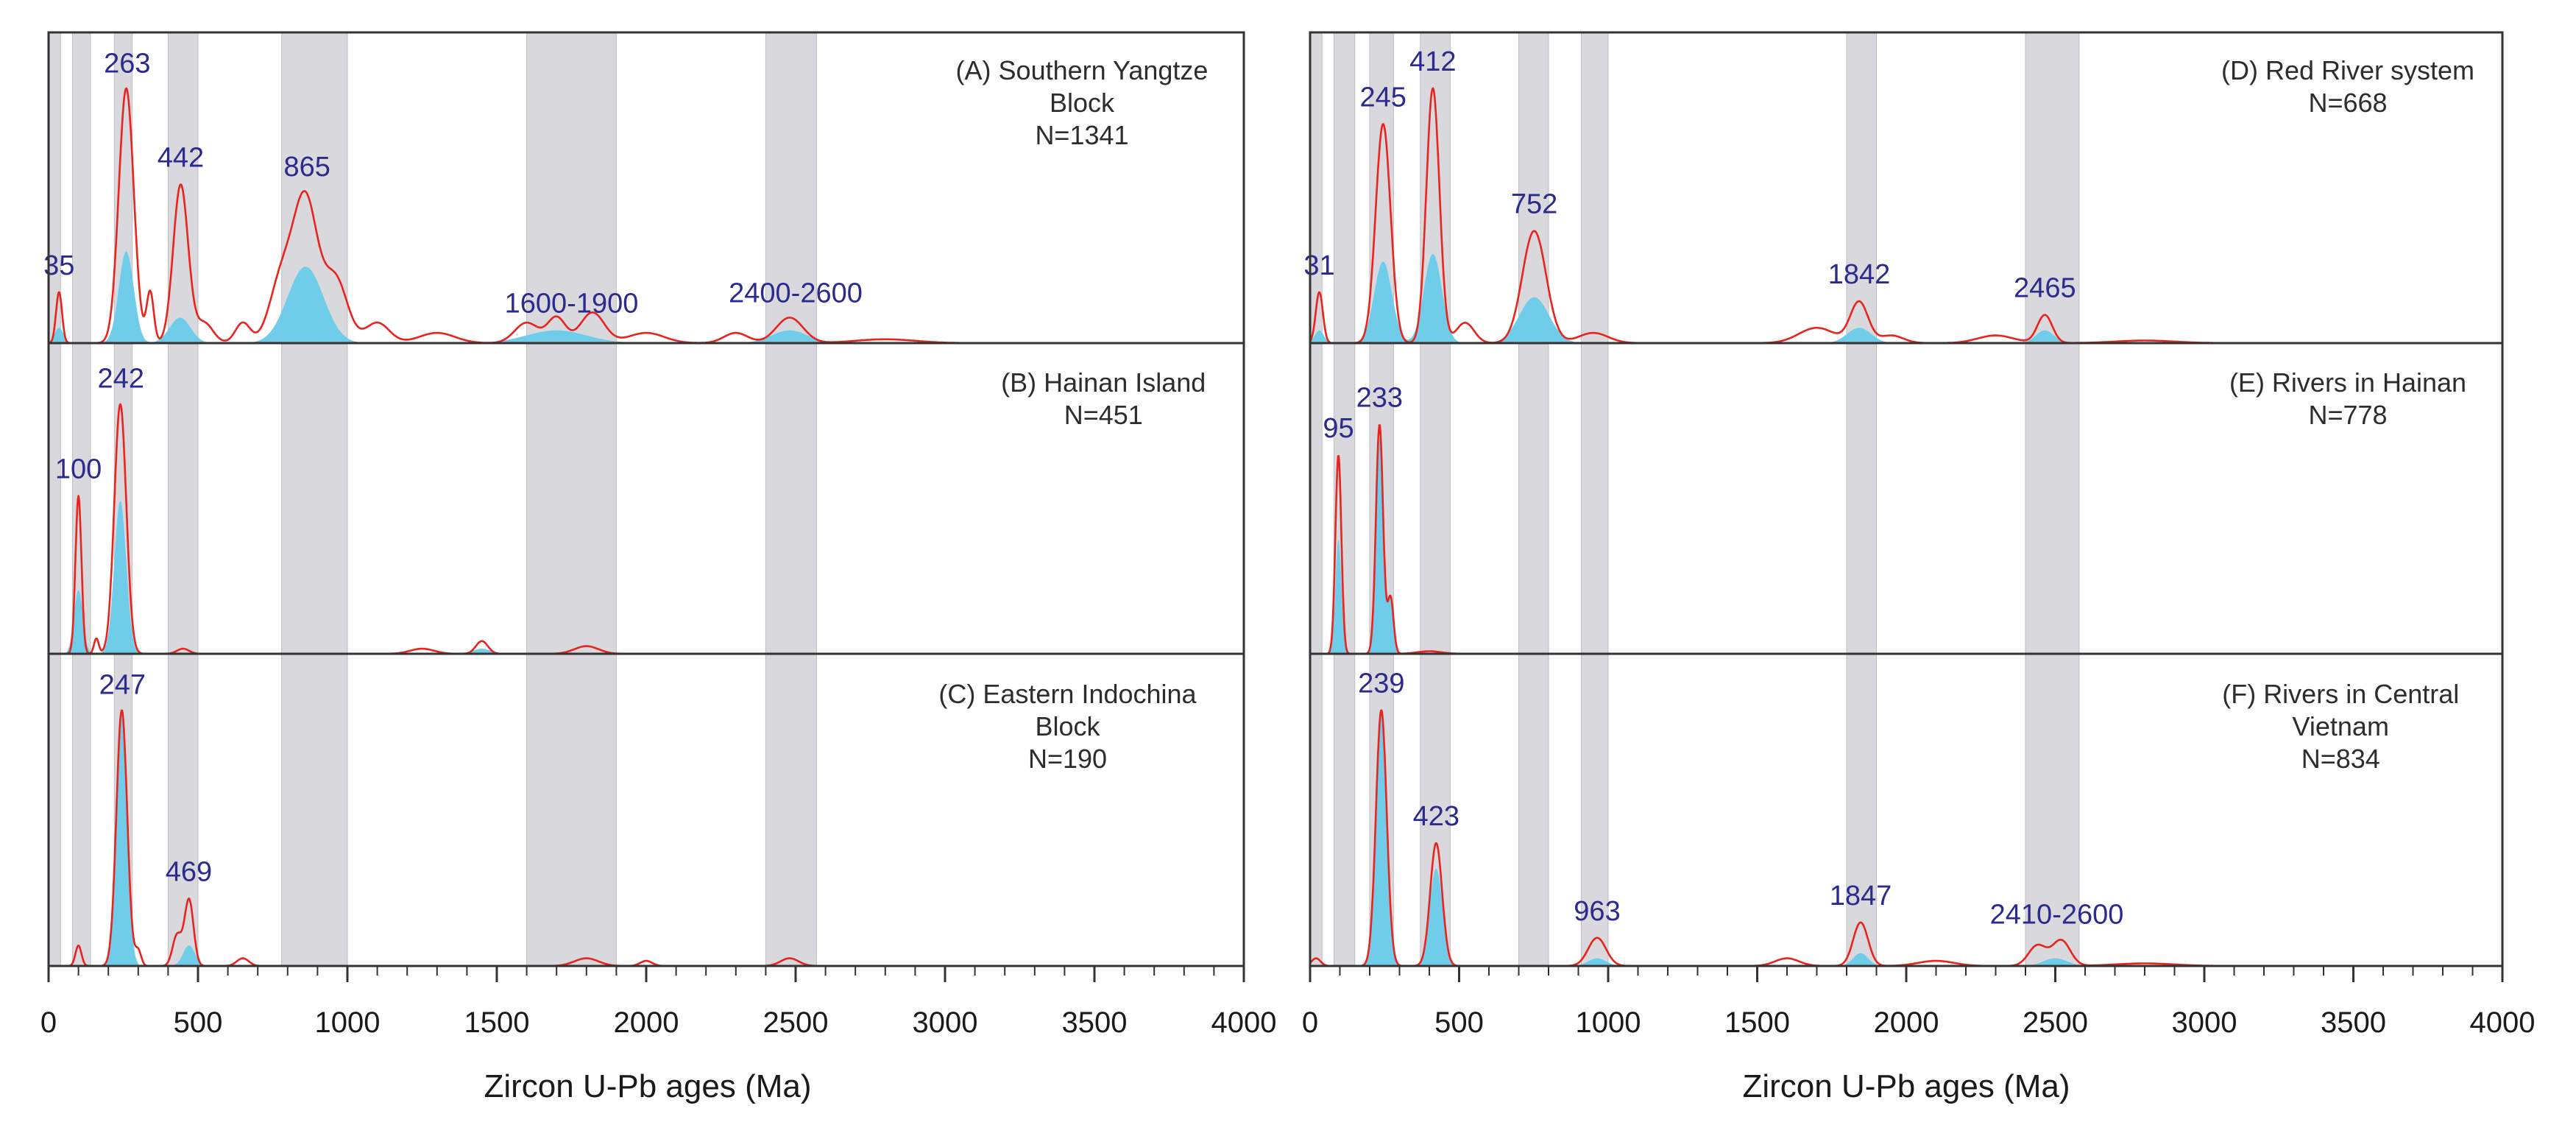 This screenshot has height=1125, width=2576. Describe the element at coordinates (189, 871) in the screenshot. I see `peak-label: 469` at that location.